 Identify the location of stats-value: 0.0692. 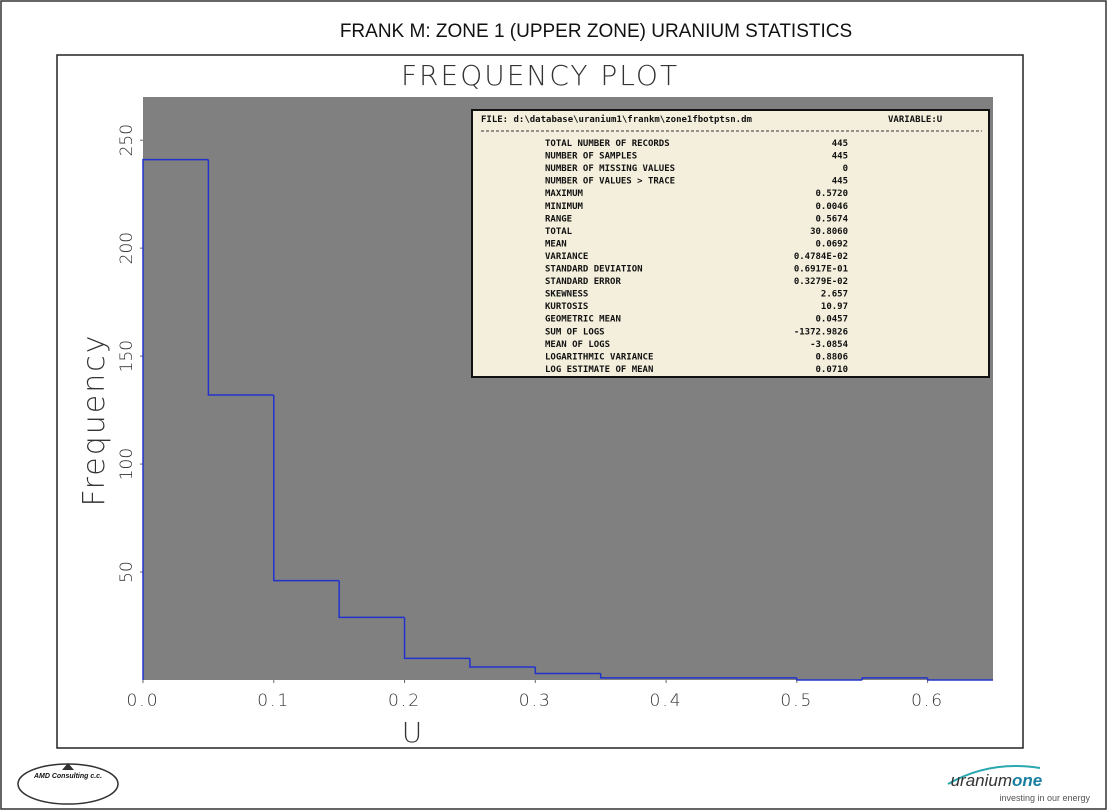
(831, 244).